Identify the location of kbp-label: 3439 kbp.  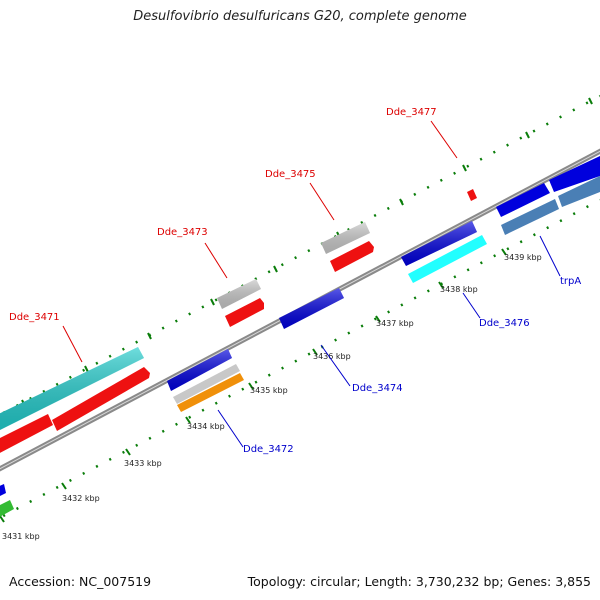
(523, 257).